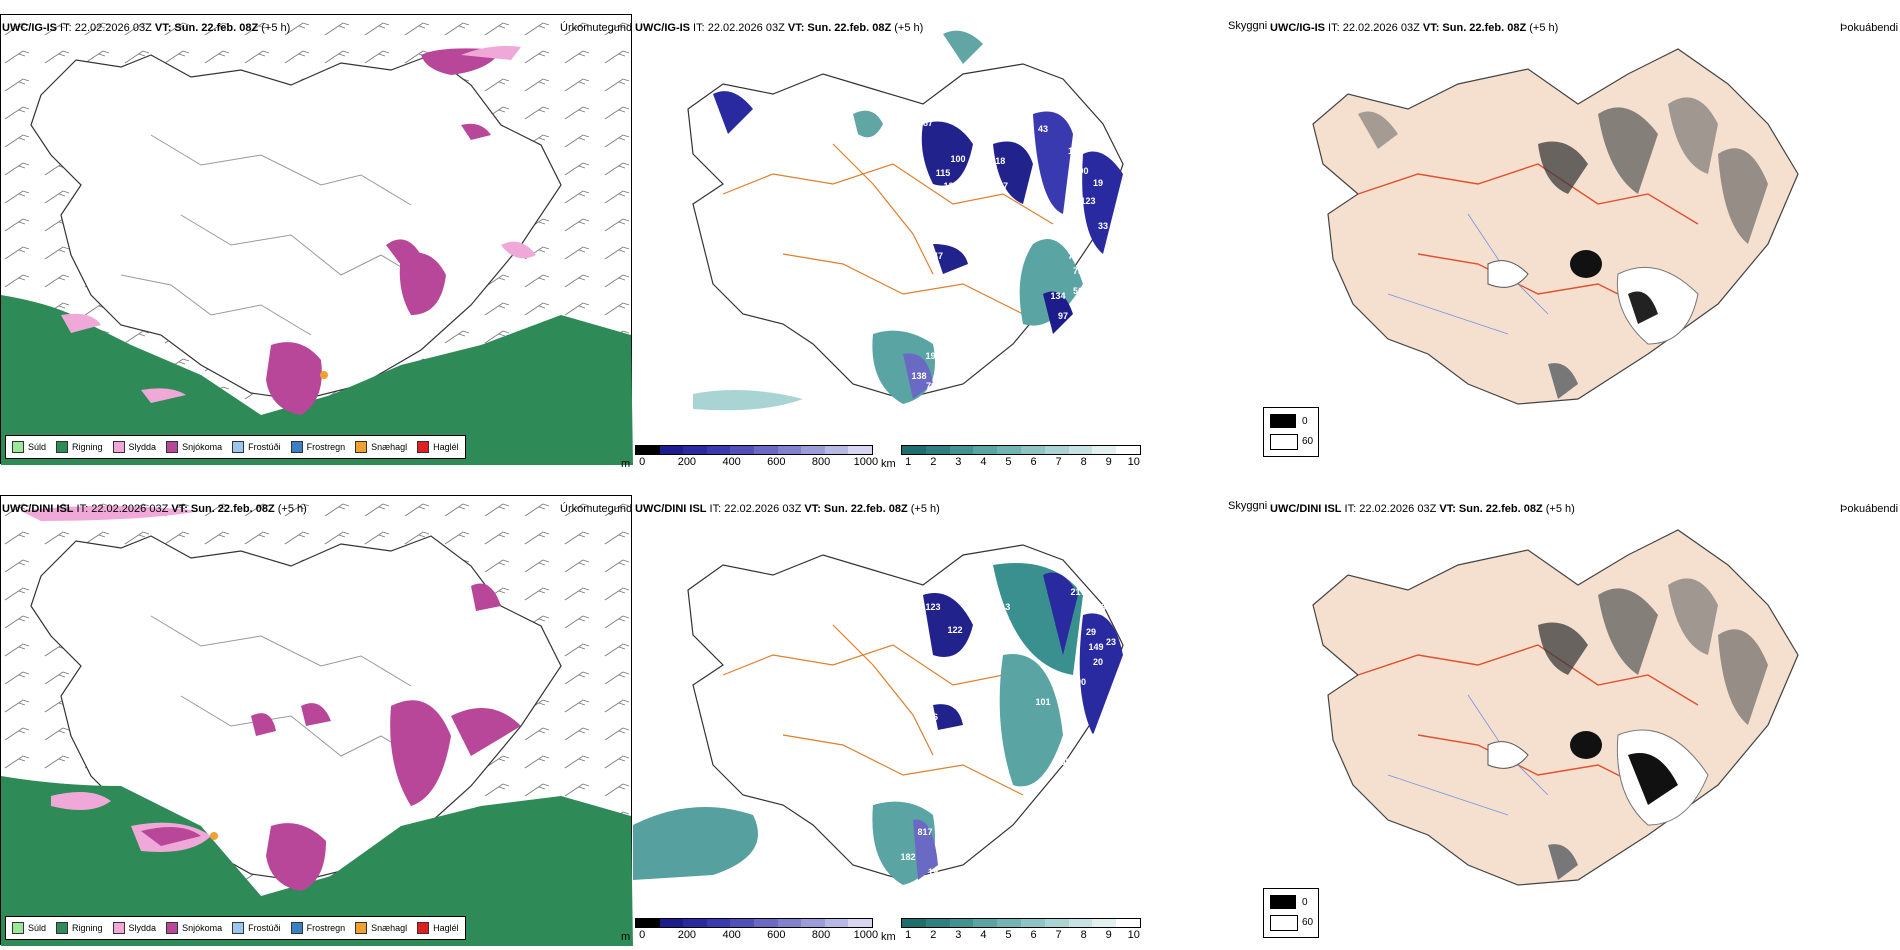  I want to click on ceiling-value: 54, so click(1093, 123).